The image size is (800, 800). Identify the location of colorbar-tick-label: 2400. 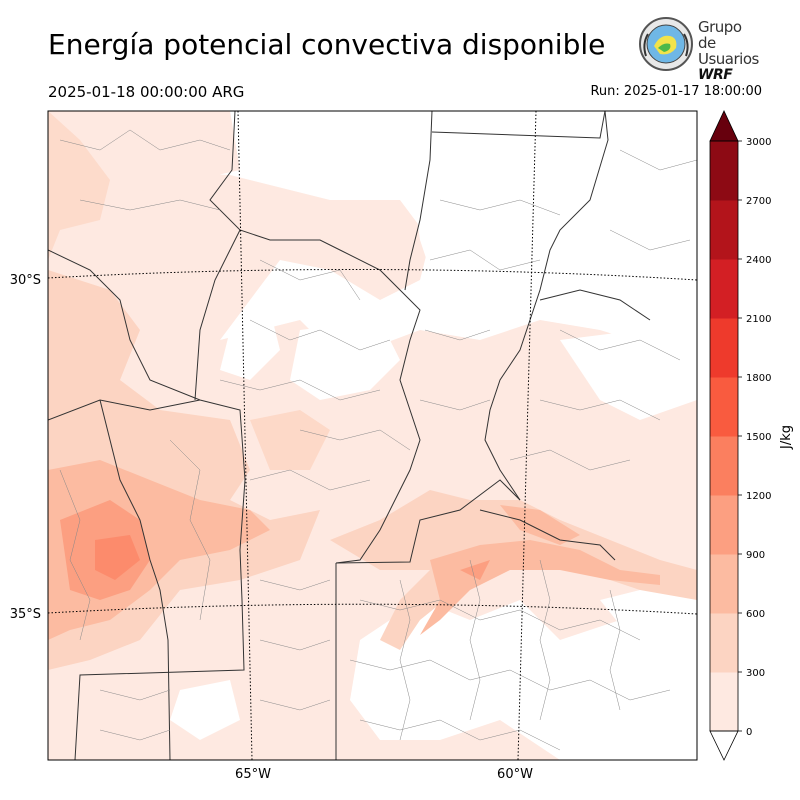
(758, 260).